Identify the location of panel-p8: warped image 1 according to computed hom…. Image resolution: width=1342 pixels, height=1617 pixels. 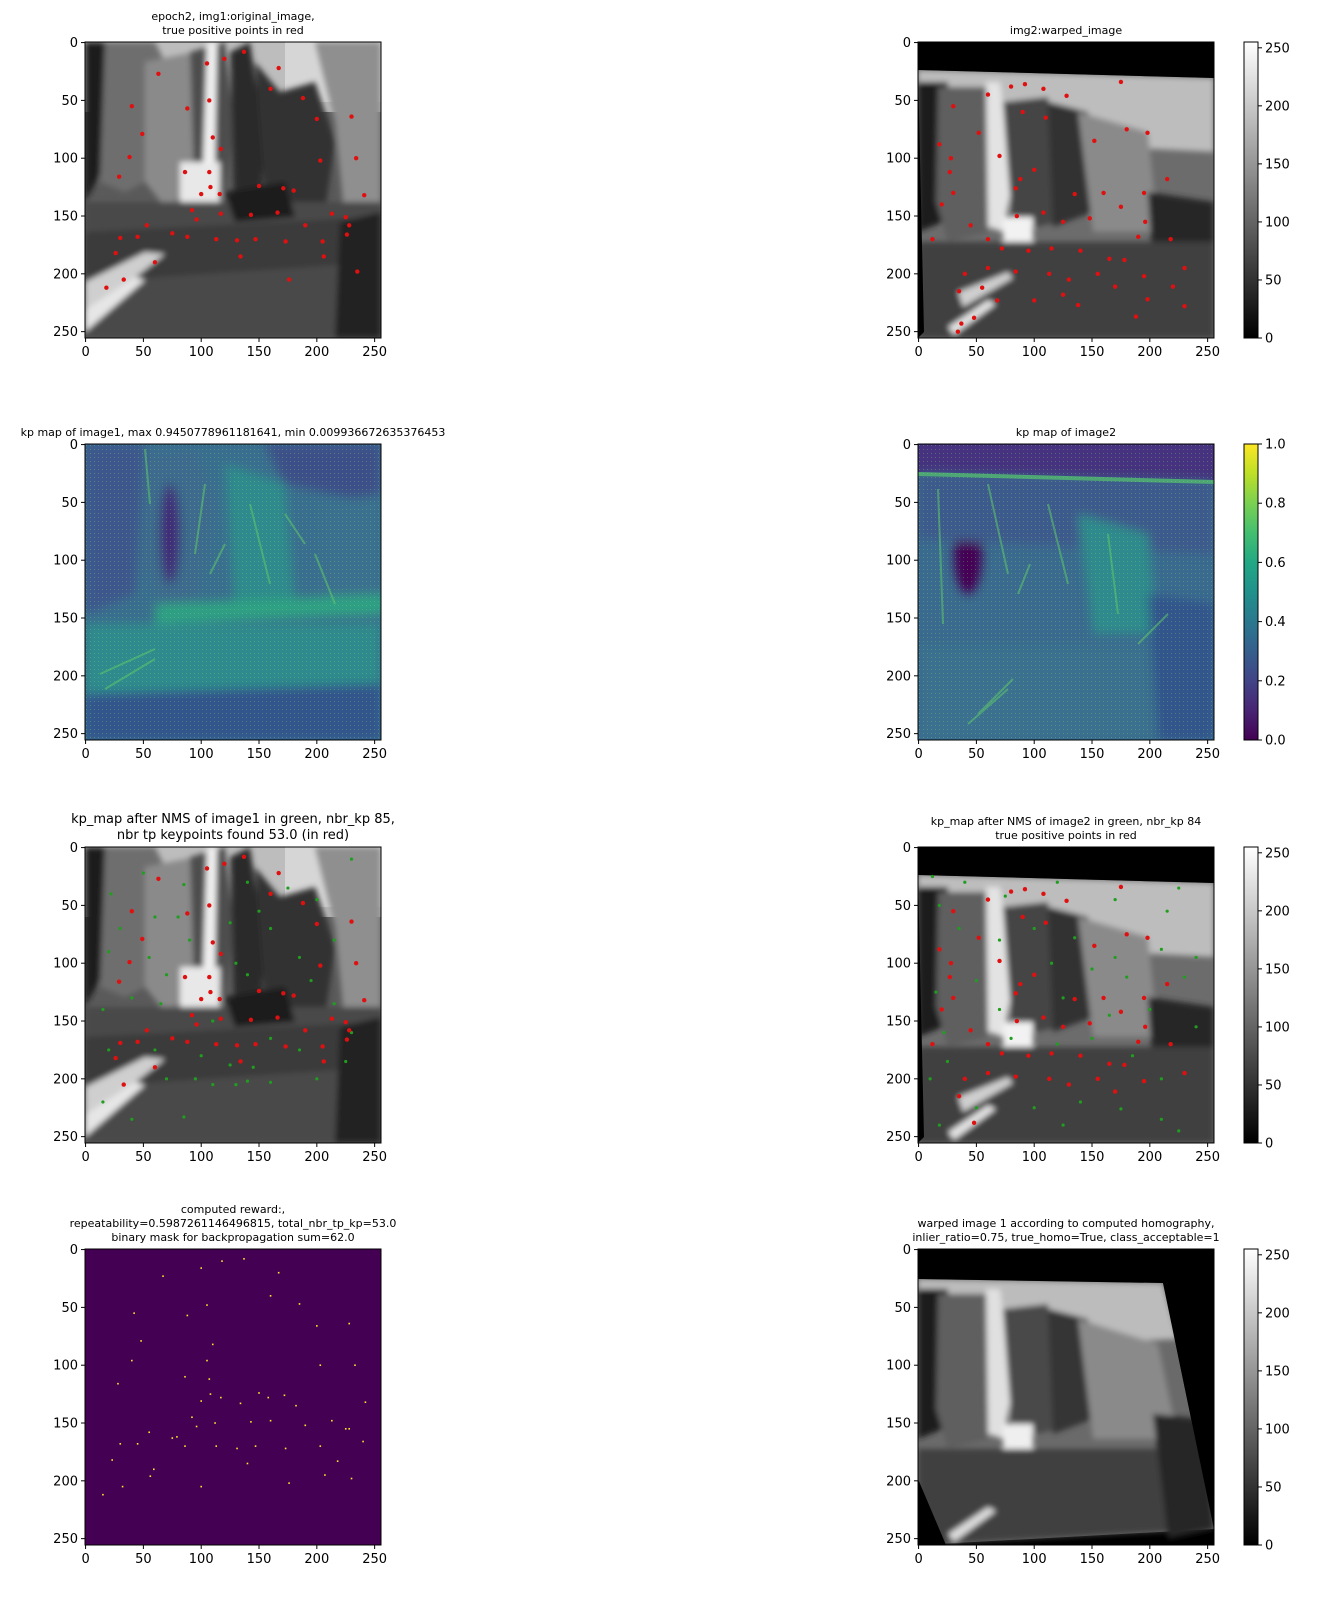
(1053, 1392).